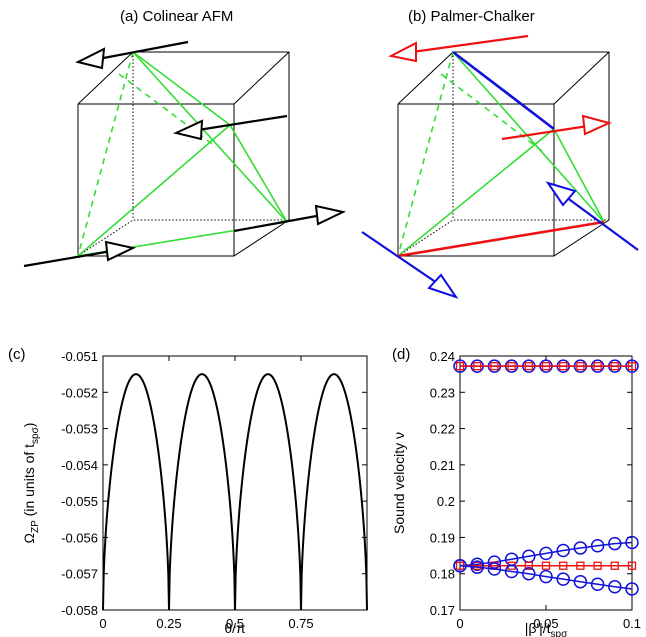  What do you see at coordinates (459, 623) in the screenshot?
I see `chart-d-xtick-label: 0` at bounding box center [459, 623].